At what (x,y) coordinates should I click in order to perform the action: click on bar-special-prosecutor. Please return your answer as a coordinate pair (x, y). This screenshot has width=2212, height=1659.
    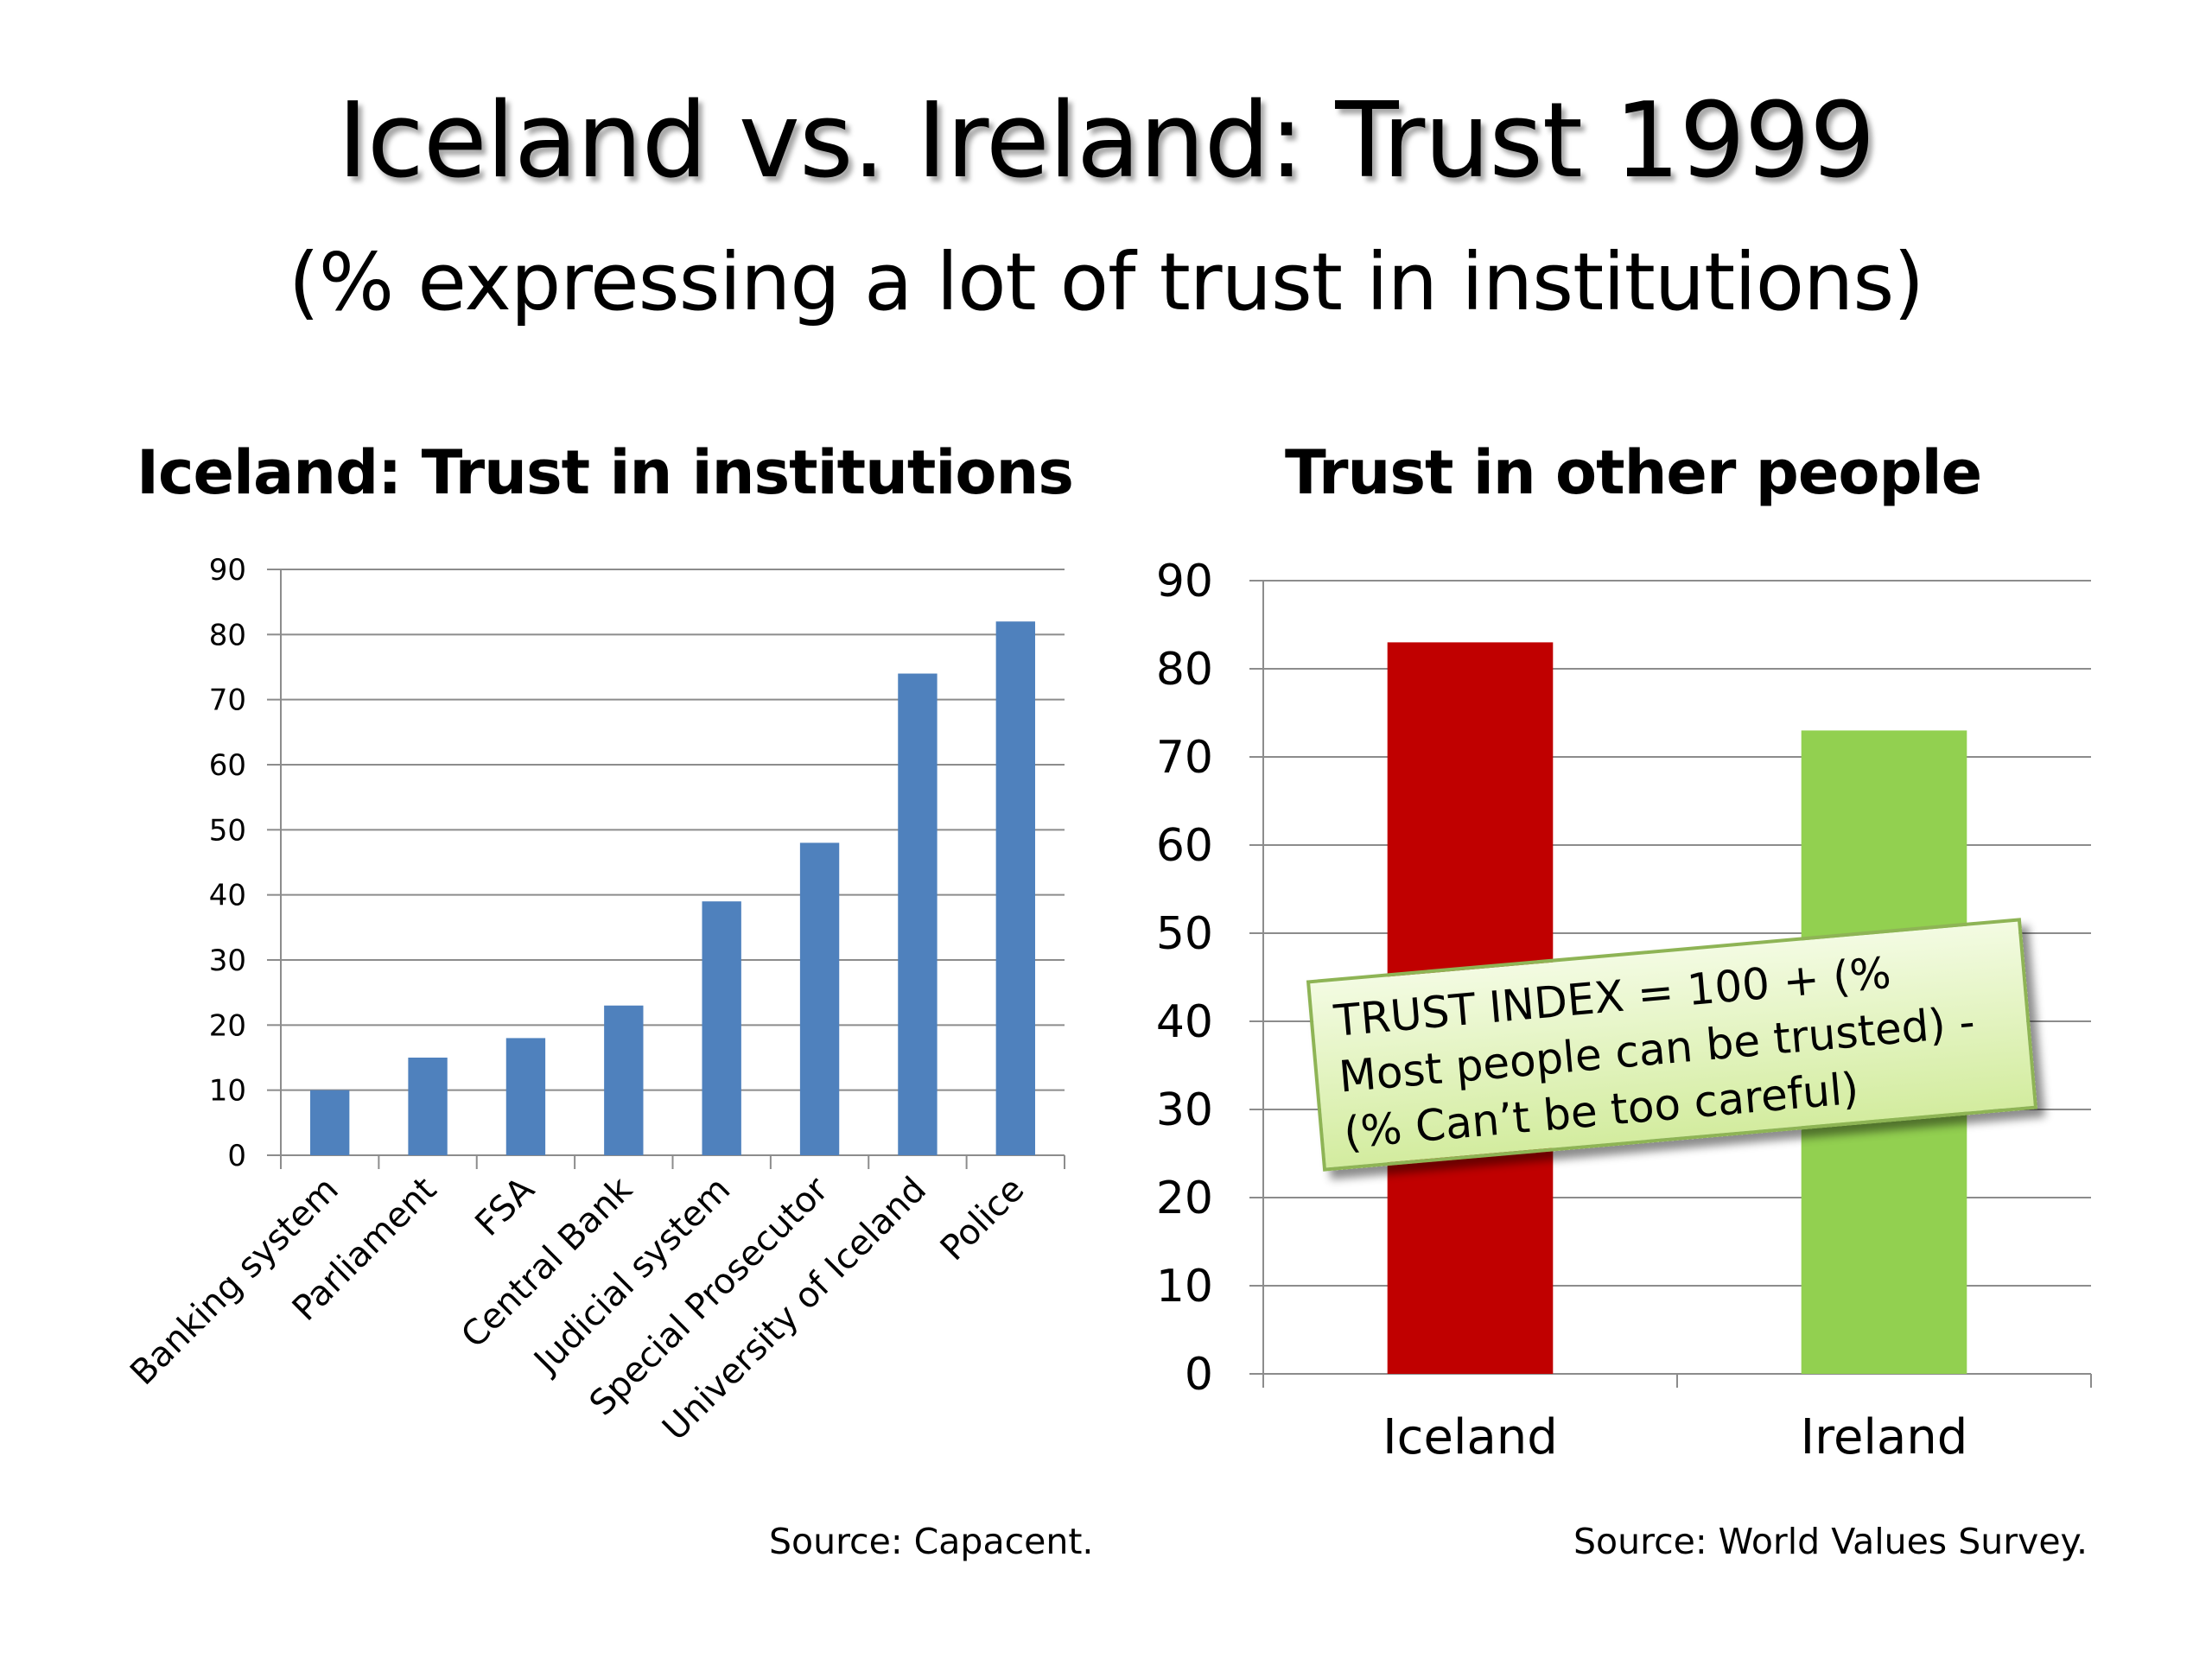
    Looking at the image, I should click on (819, 998).